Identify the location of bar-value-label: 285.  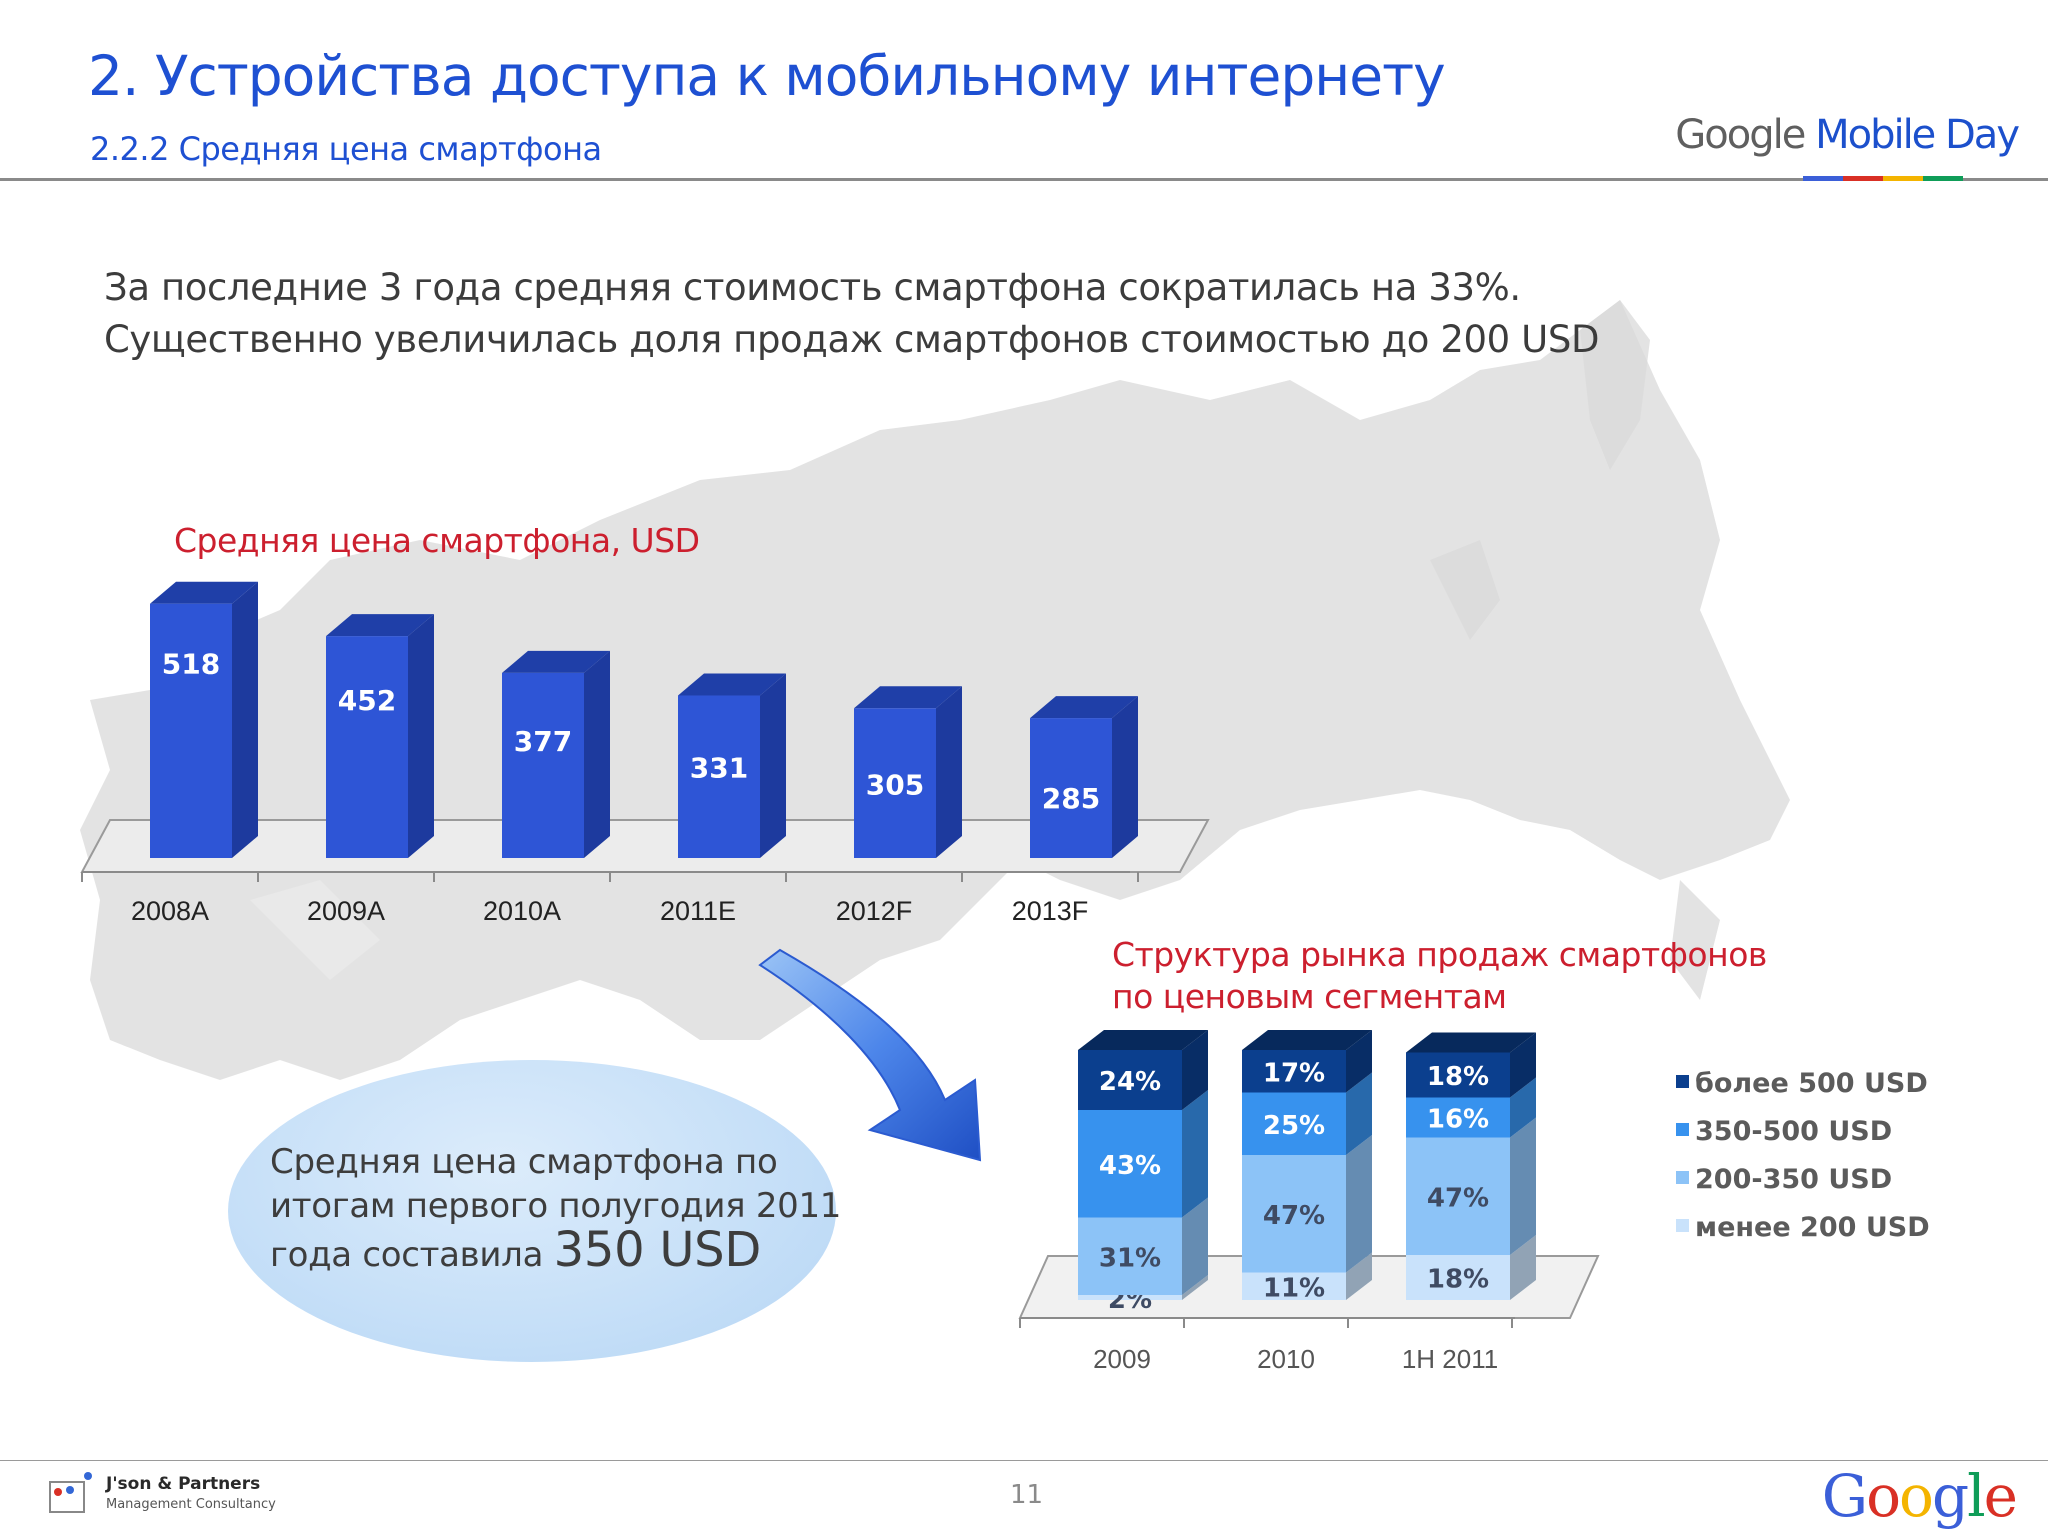
(1071, 798).